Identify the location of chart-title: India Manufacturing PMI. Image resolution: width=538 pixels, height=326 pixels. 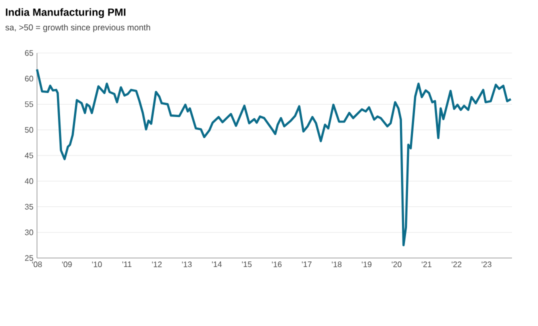
(66, 13).